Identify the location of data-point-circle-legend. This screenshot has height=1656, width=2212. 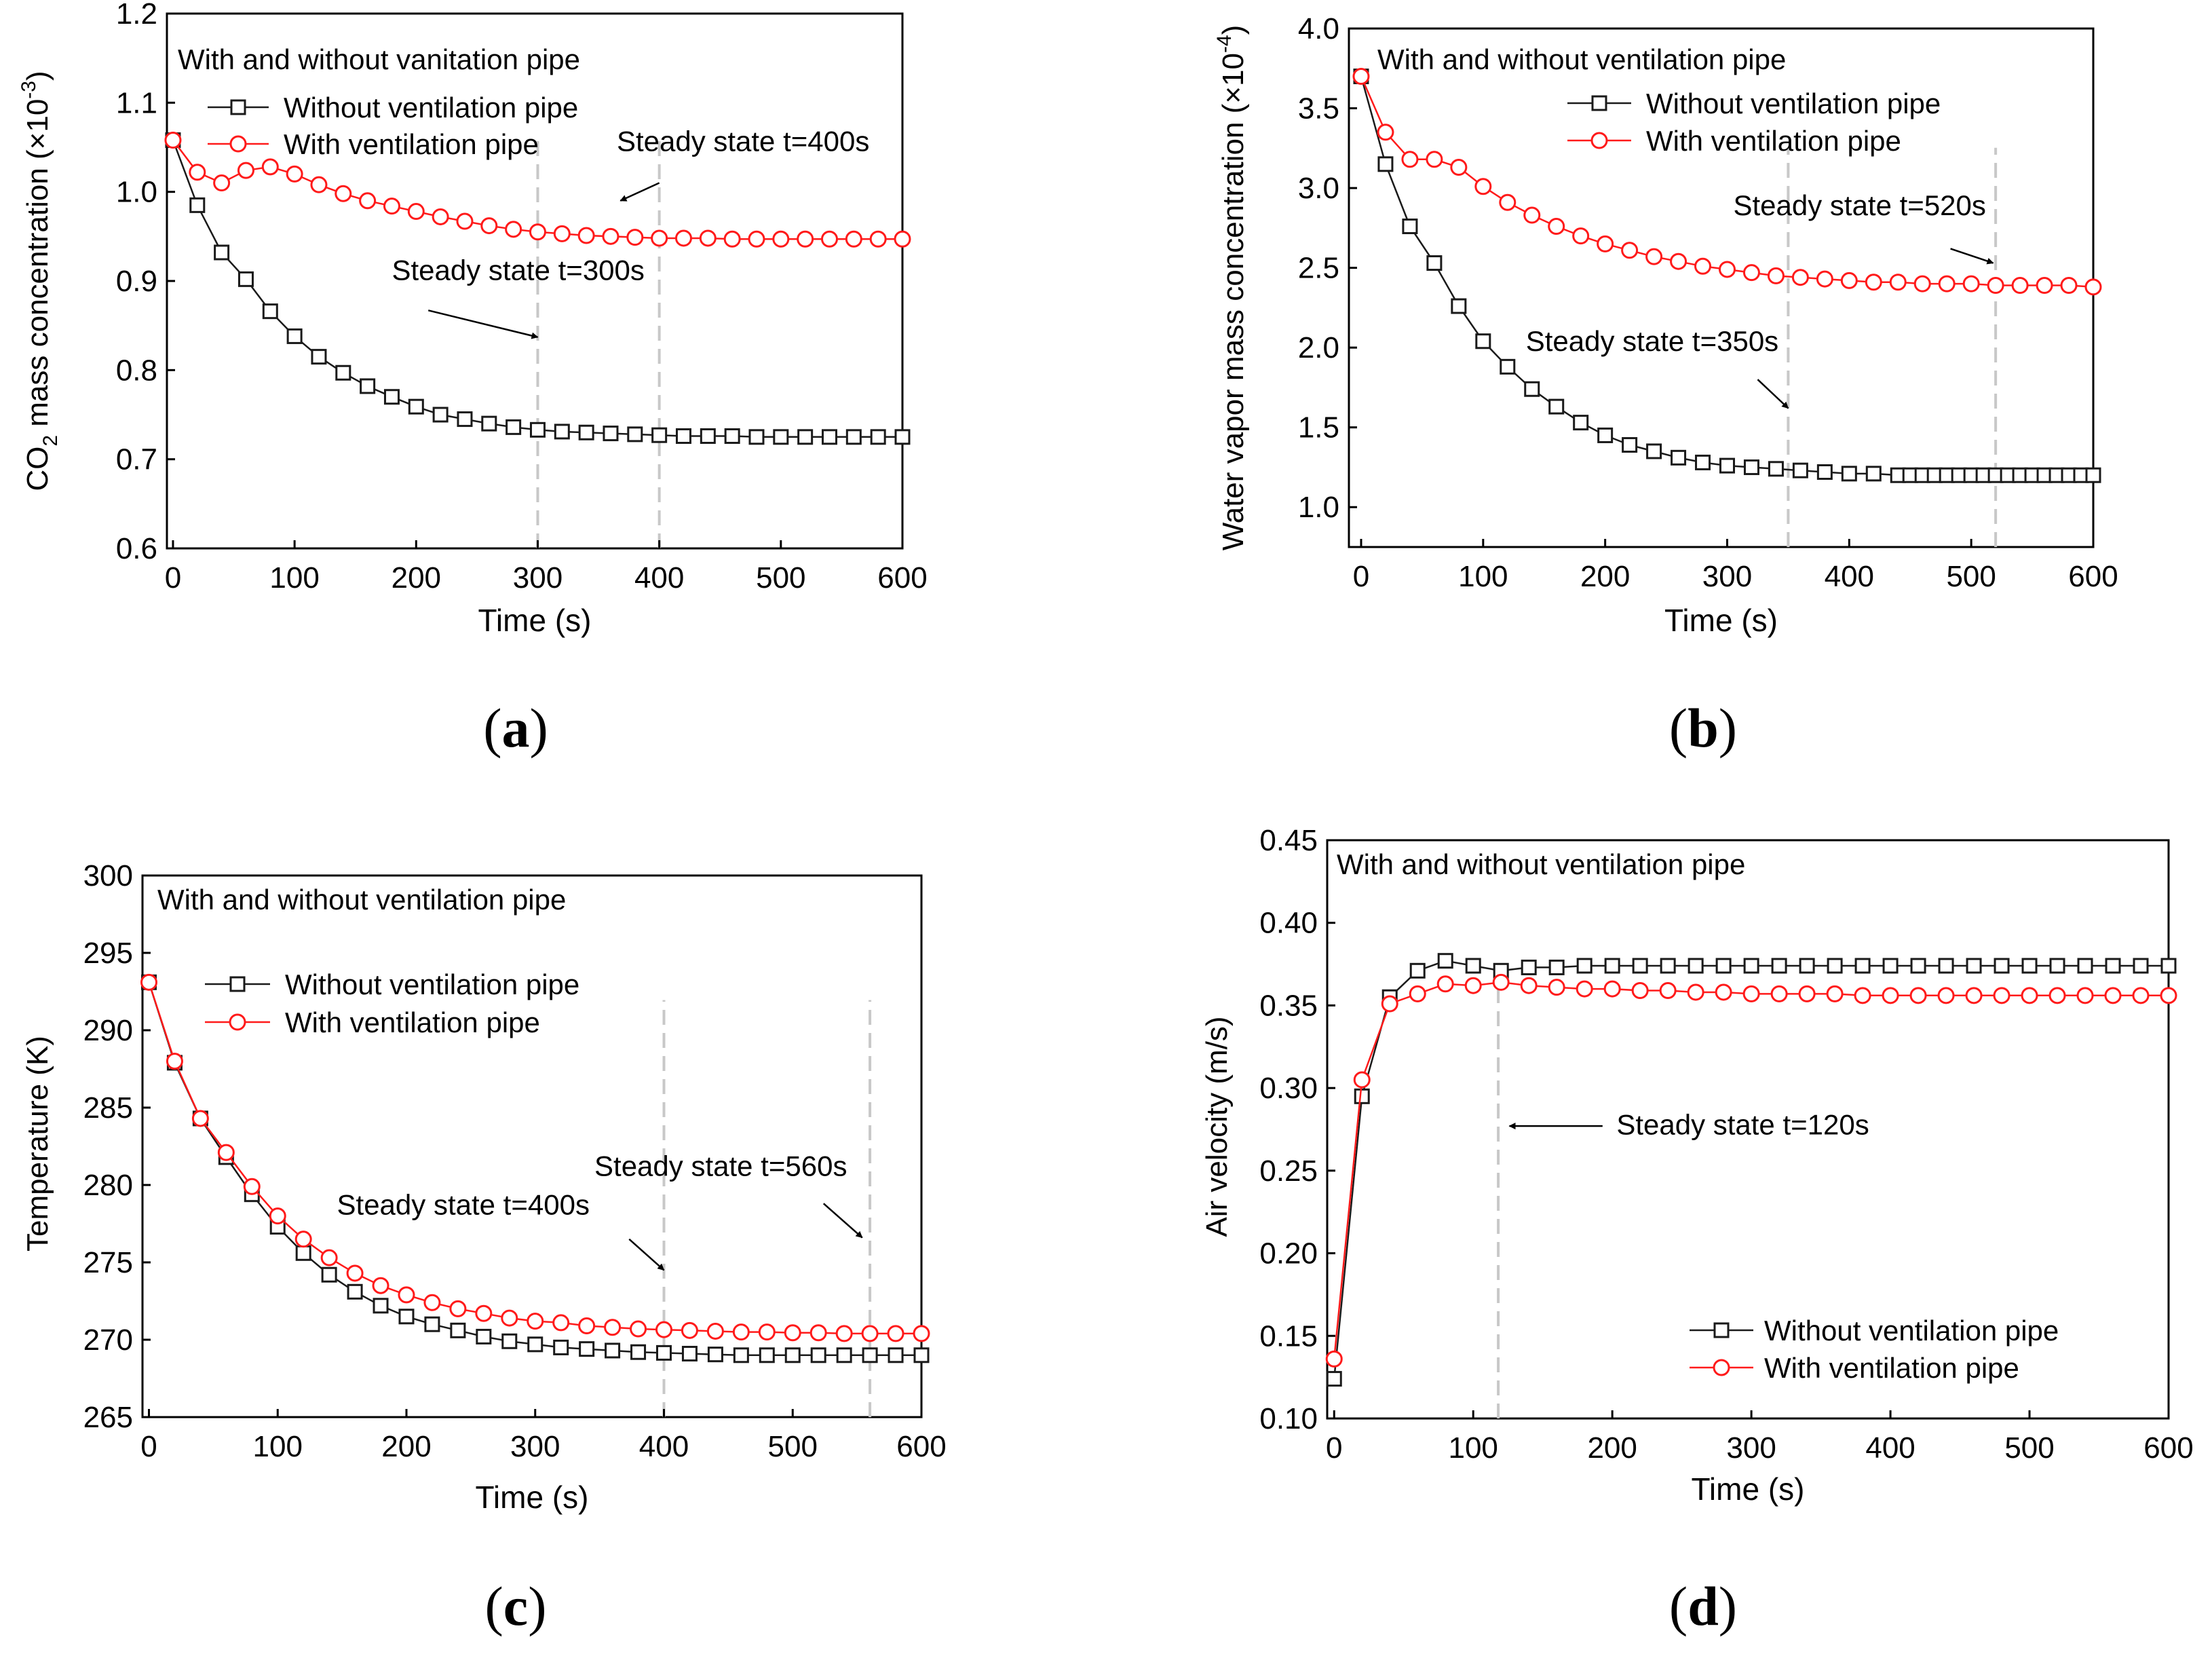
(1599, 140).